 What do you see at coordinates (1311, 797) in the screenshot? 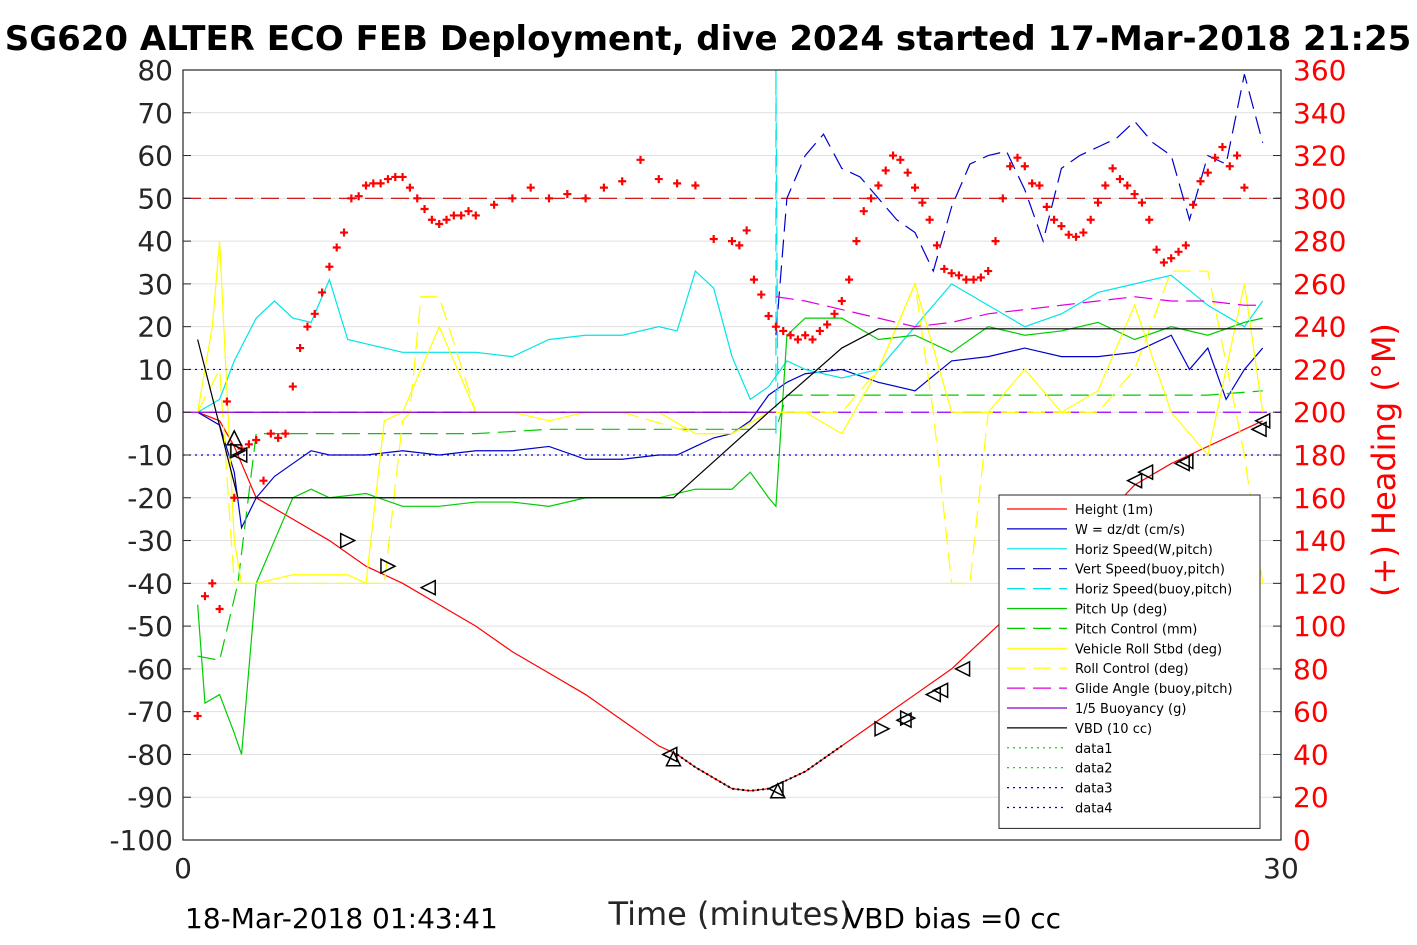
I see `y-right-tick-label: 20` at bounding box center [1311, 797].